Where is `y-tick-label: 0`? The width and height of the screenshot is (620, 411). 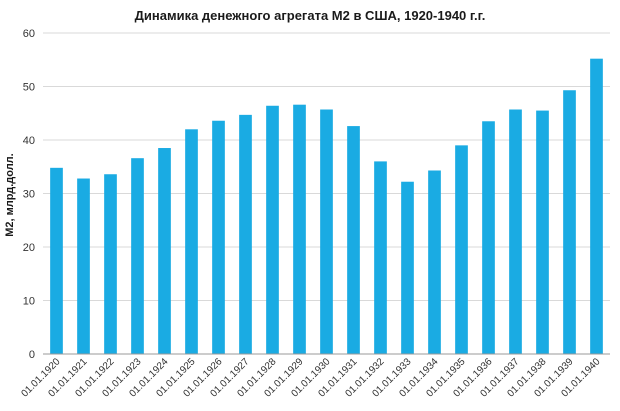 y-tick-label: 0 is located at coordinates (32, 355).